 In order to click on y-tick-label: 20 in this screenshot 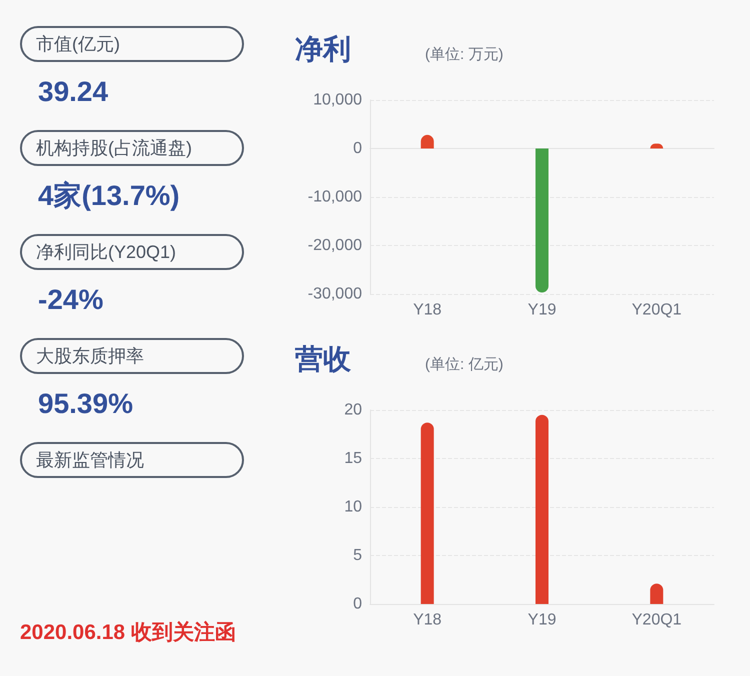, I will do `click(353, 410)`.